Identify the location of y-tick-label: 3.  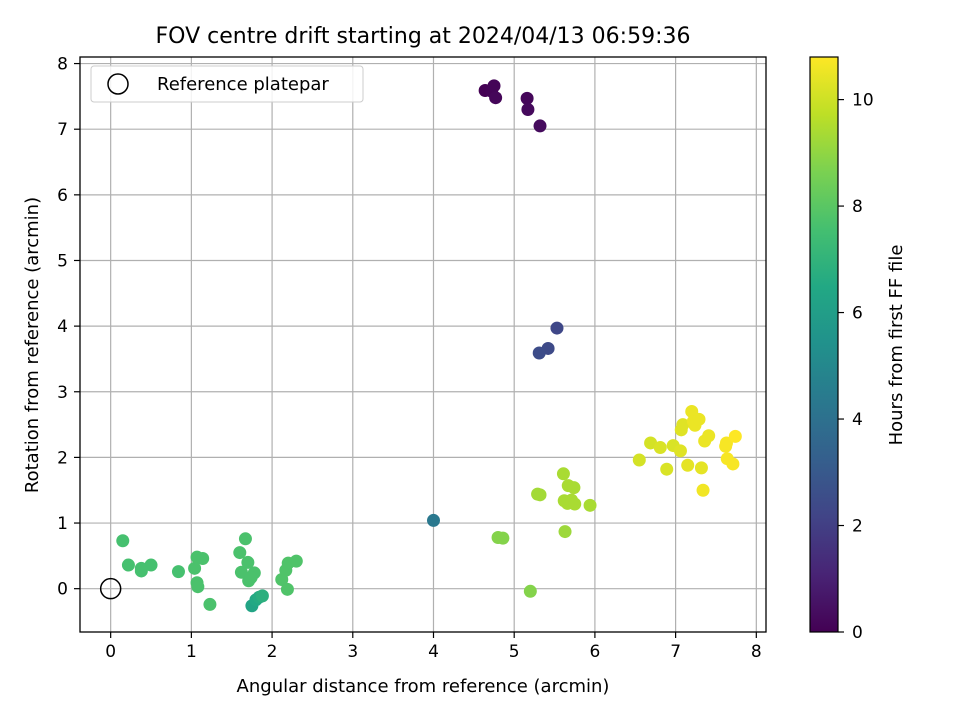
(62, 393).